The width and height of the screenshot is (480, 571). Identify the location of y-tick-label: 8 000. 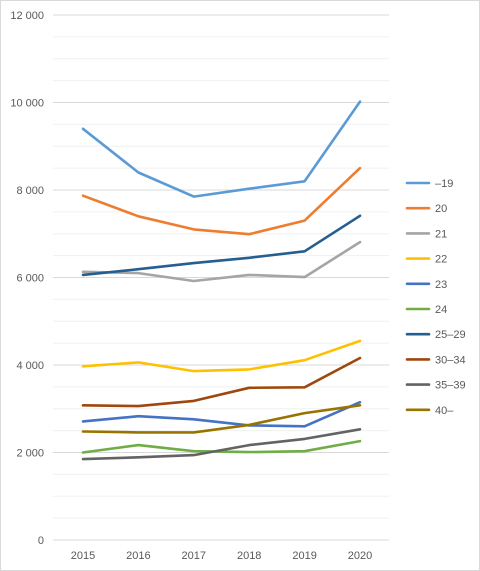
(30, 191).